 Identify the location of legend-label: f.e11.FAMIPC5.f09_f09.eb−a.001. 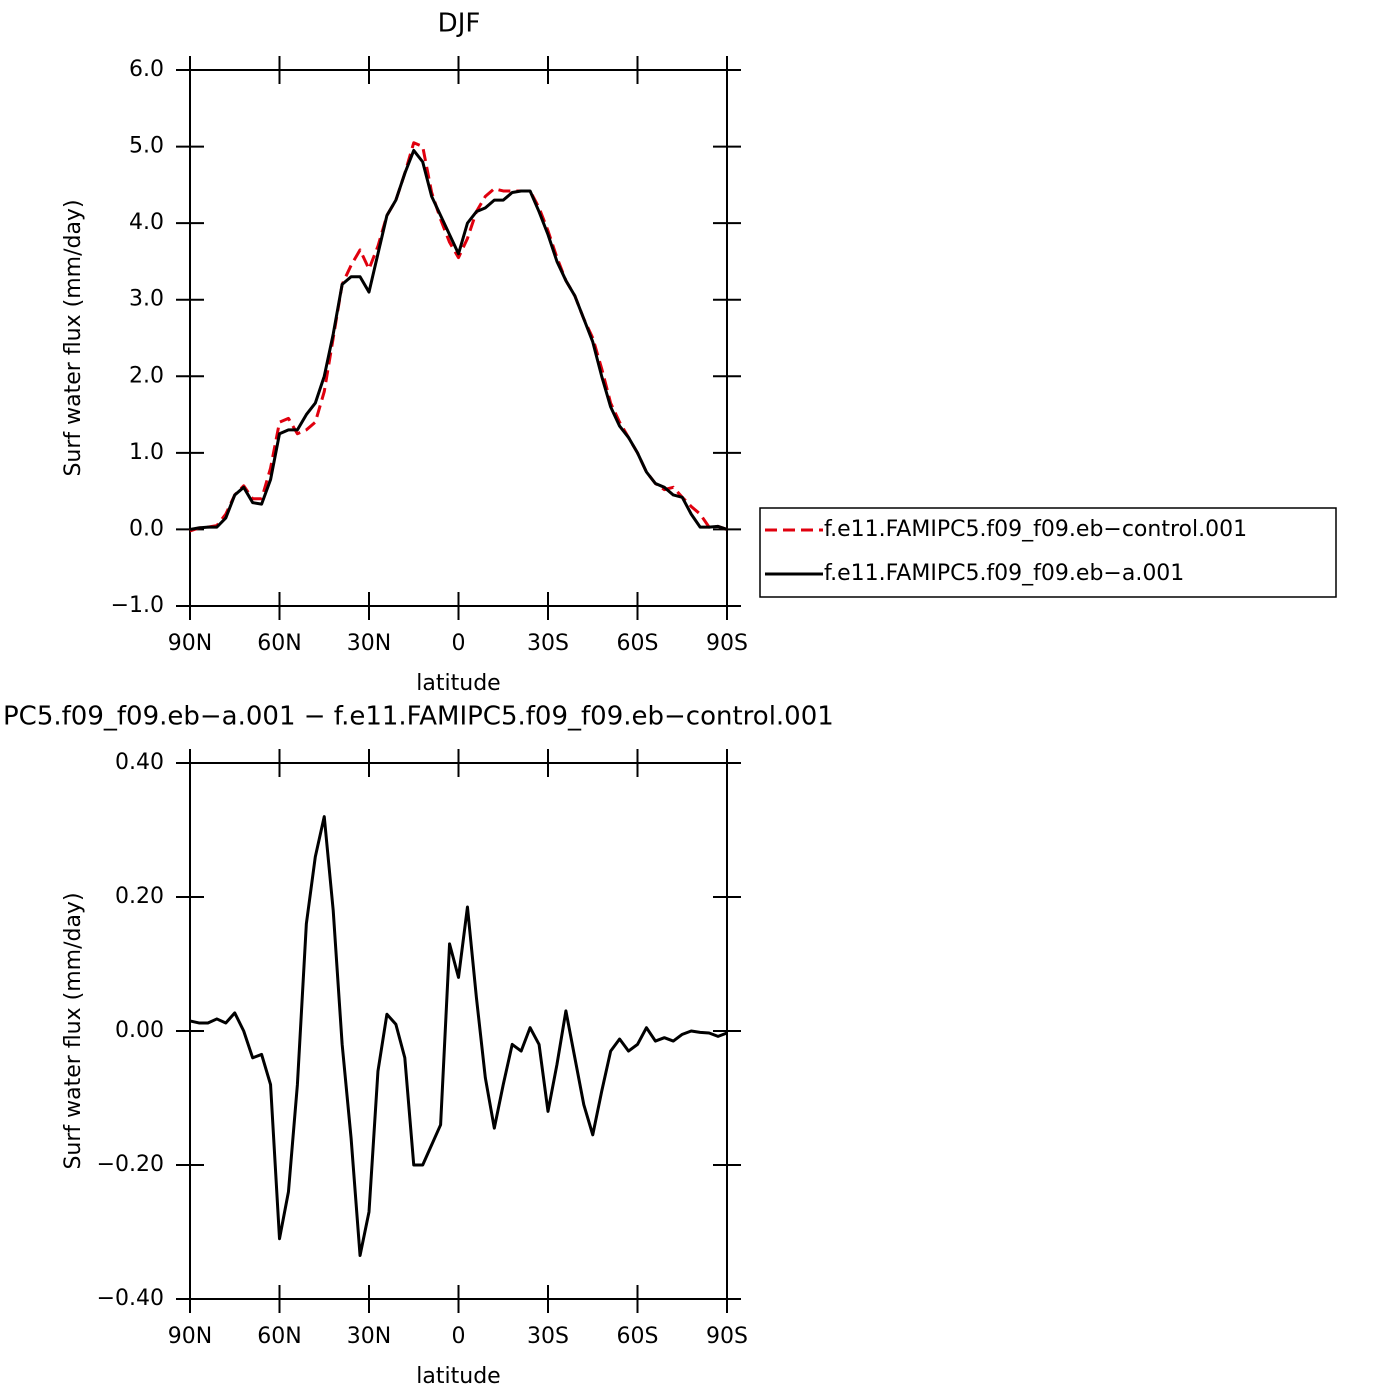
(1004, 573).